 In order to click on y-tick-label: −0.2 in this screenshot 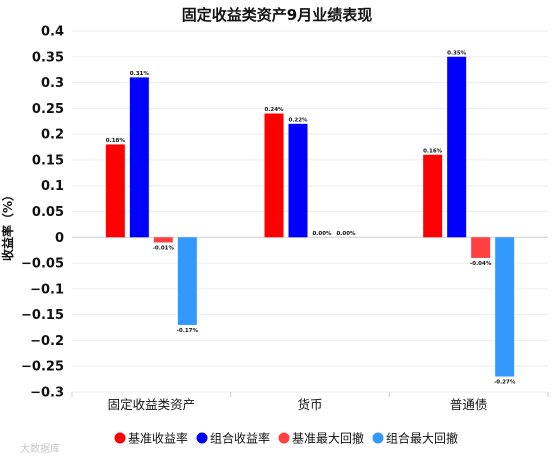, I will do `click(47, 341)`.